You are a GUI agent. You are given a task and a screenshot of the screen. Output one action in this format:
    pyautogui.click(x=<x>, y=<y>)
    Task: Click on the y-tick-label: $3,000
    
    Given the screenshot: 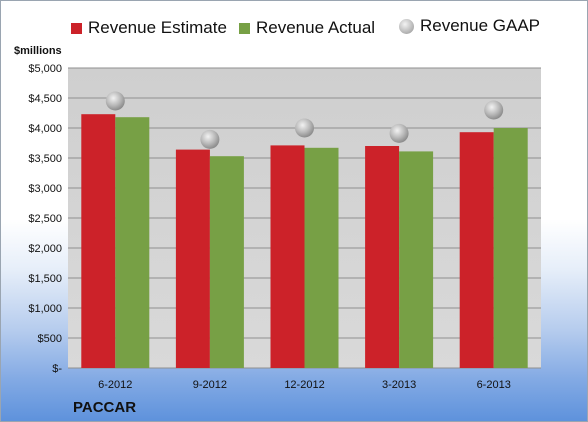 What is the action you would take?
    pyautogui.click(x=45, y=189)
    